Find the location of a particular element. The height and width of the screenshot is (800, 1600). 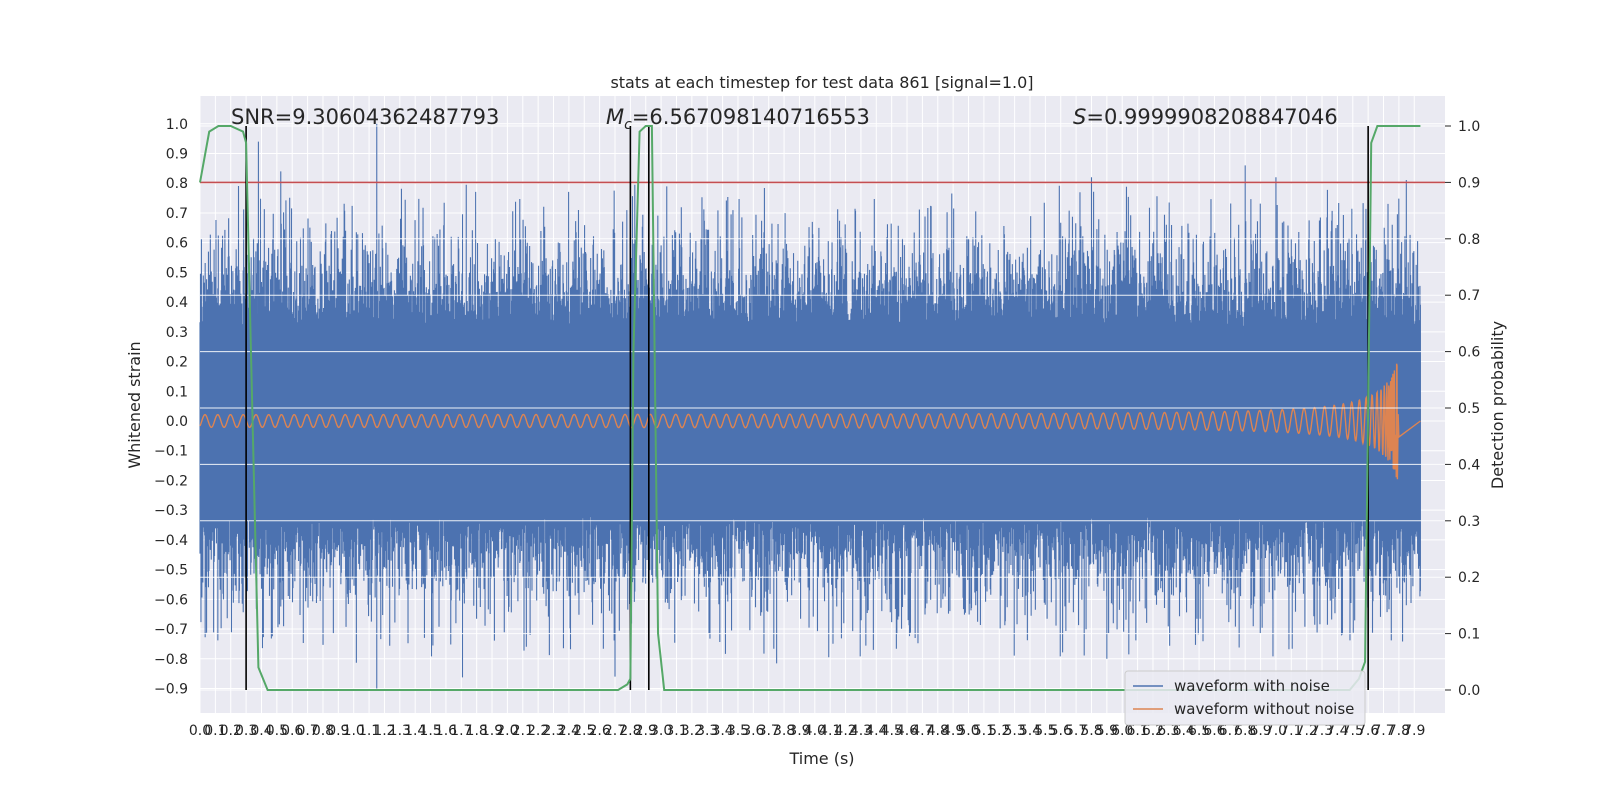

snr-annotation: SNR=9.30604362487793 is located at coordinates (365, 117).